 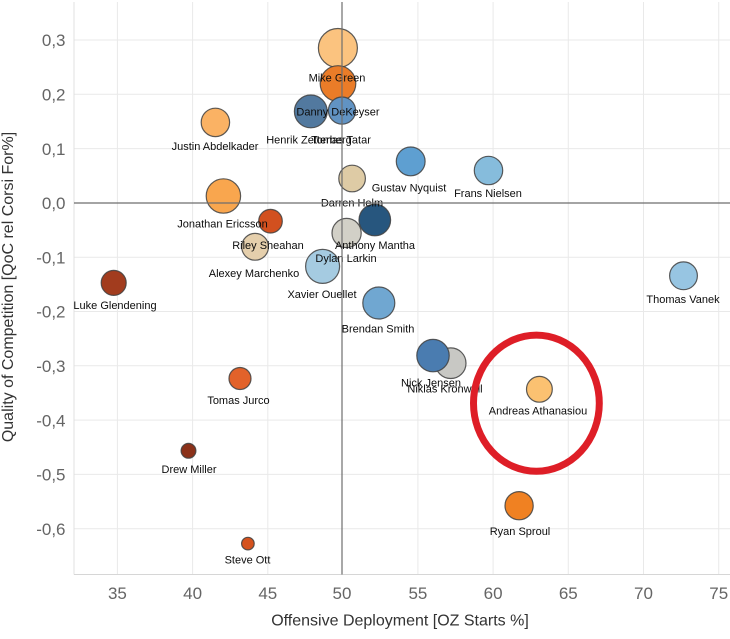 I want to click on svg-text: Luke Glendening, so click(x=114, y=306).